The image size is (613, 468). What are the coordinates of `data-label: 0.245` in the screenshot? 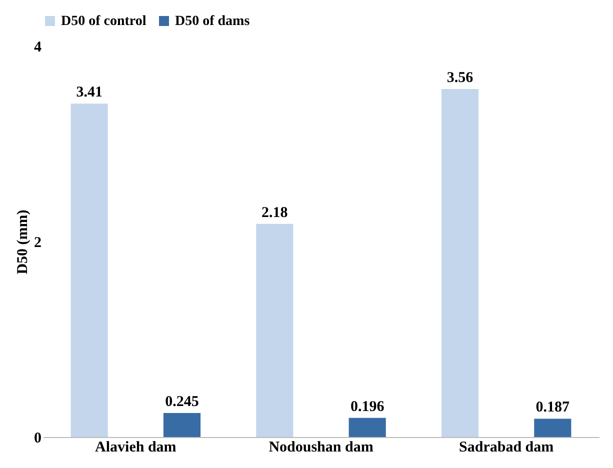 It's located at (182, 402).